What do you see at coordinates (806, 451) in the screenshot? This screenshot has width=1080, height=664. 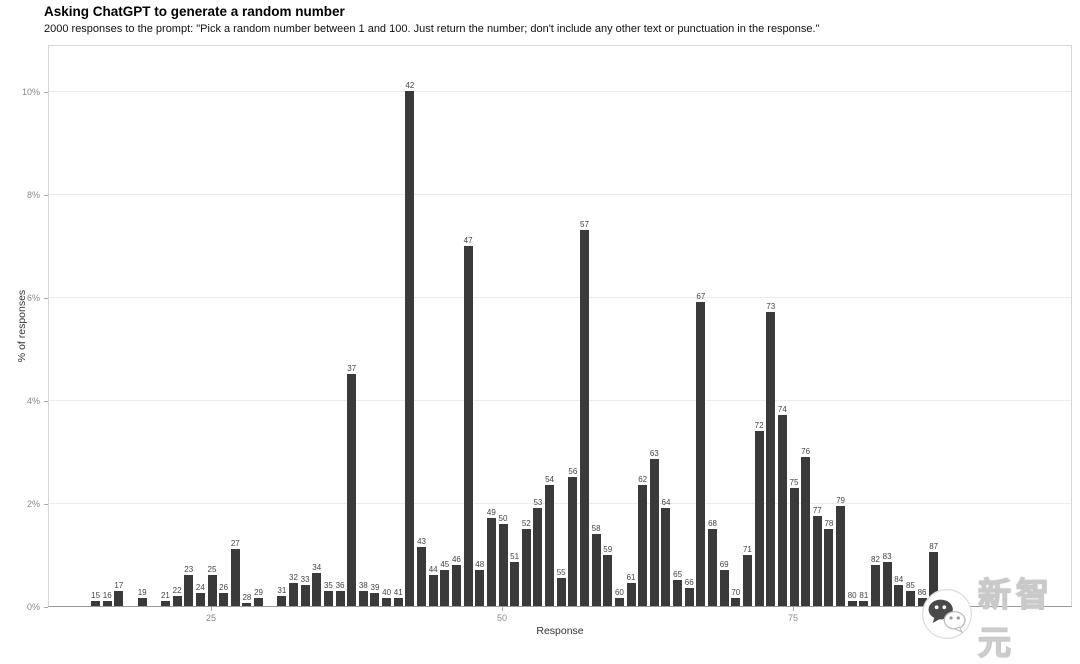 I see `bar-value-label: 76` at bounding box center [806, 451].